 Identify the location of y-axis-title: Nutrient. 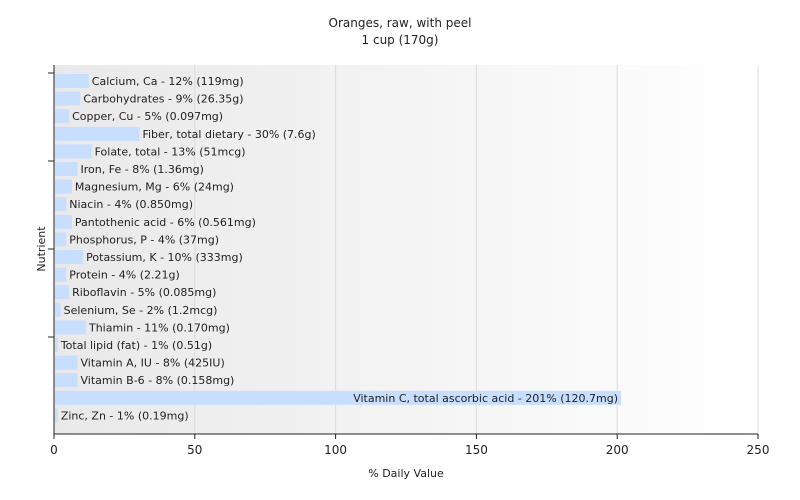
(41, 249).